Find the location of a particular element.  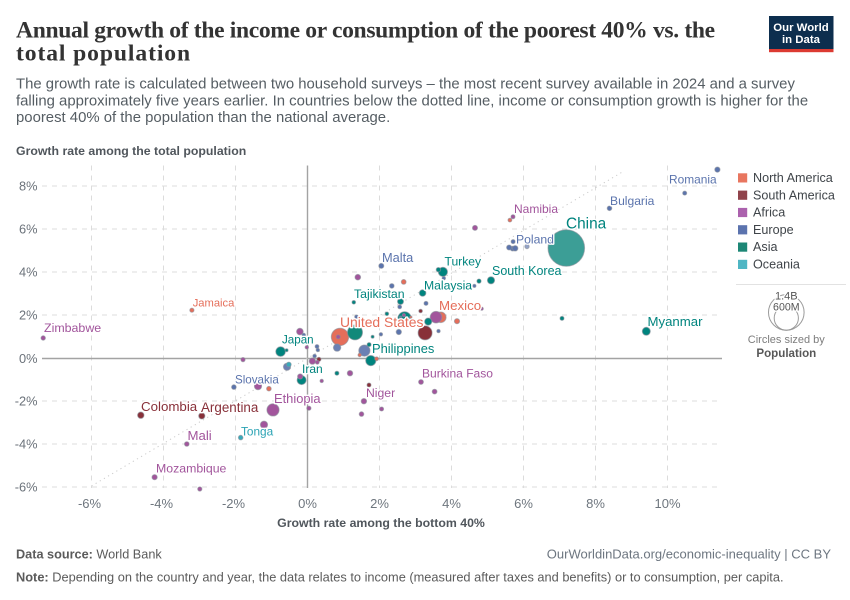

svg-text: South Korea is located at coordinates (527, 271).